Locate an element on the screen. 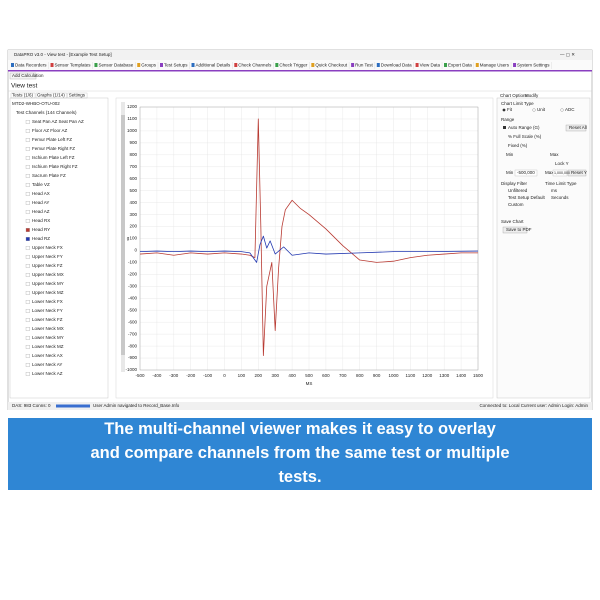  tree-item: Head RZ is located at coordinates (41, 238).